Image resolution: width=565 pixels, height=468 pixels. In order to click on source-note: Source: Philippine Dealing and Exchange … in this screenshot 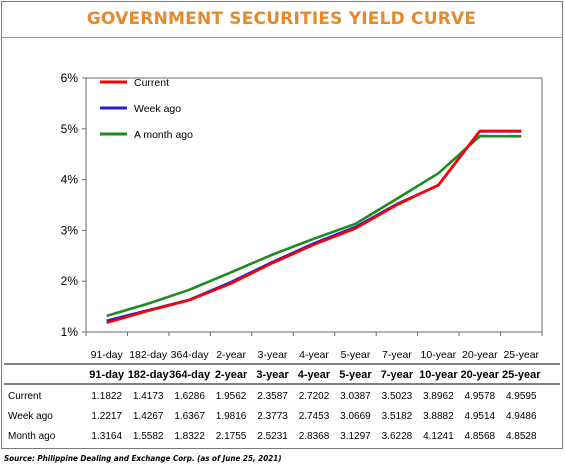, I will do `click(143, 458)`.